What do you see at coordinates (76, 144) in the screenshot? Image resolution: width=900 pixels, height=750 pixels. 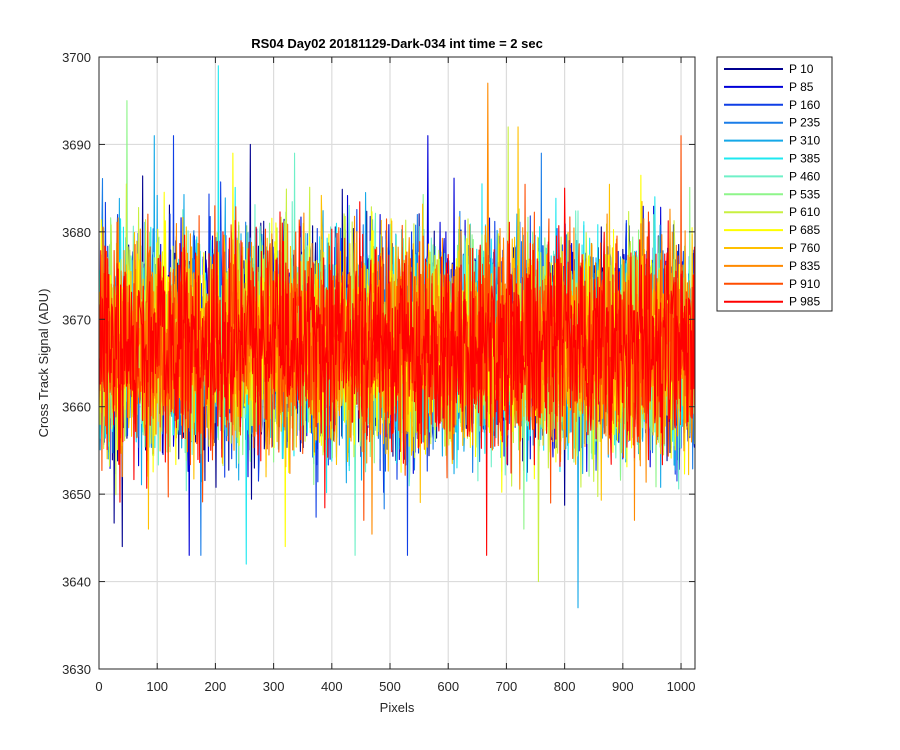 I see `y-tick-label: 3690` at bounding box center [76, 144].